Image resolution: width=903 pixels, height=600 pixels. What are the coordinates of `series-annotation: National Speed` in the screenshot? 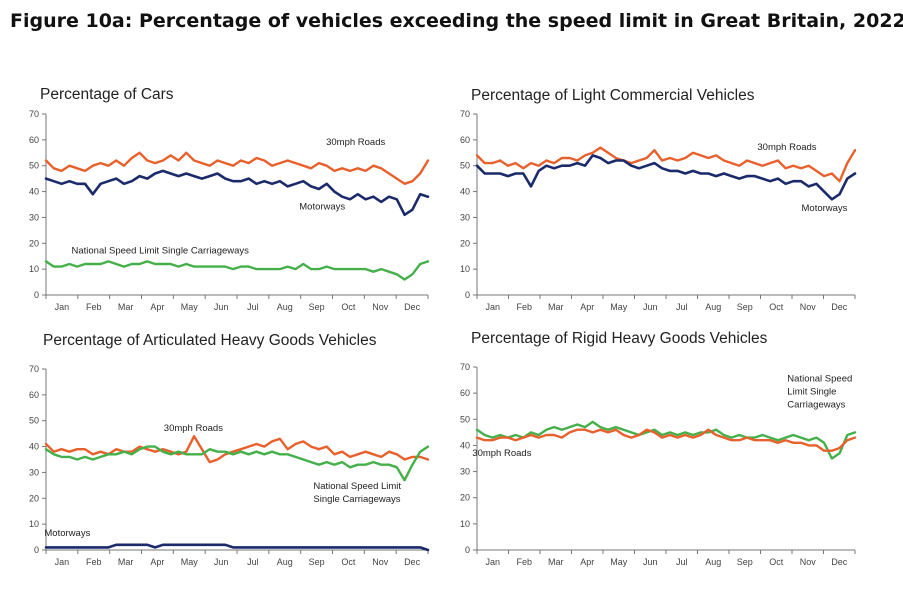 It's located at (819, 378).